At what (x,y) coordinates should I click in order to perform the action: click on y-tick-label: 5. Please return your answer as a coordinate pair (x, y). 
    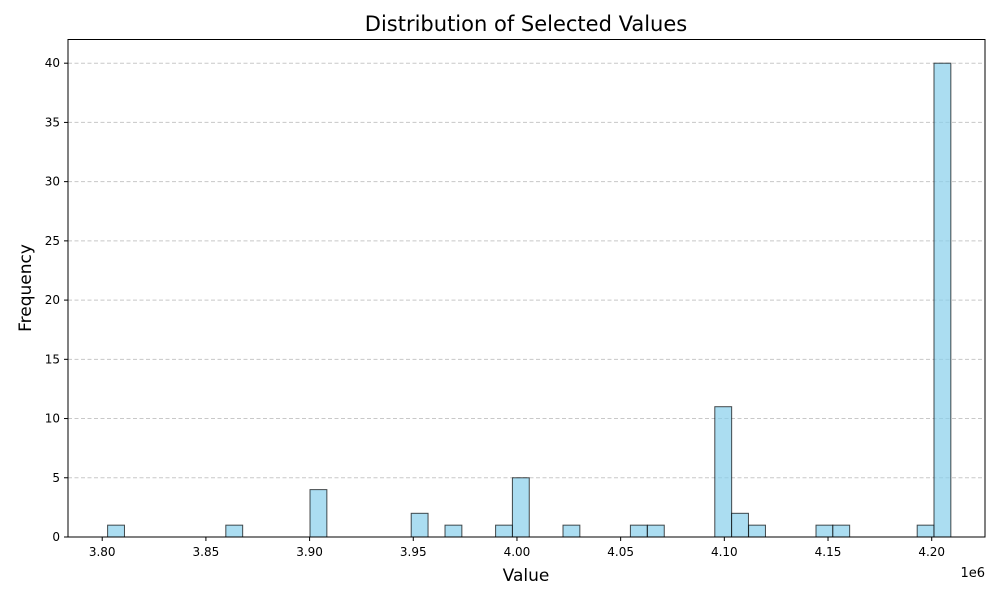
    Looking at the image, I should click on (56, 478).